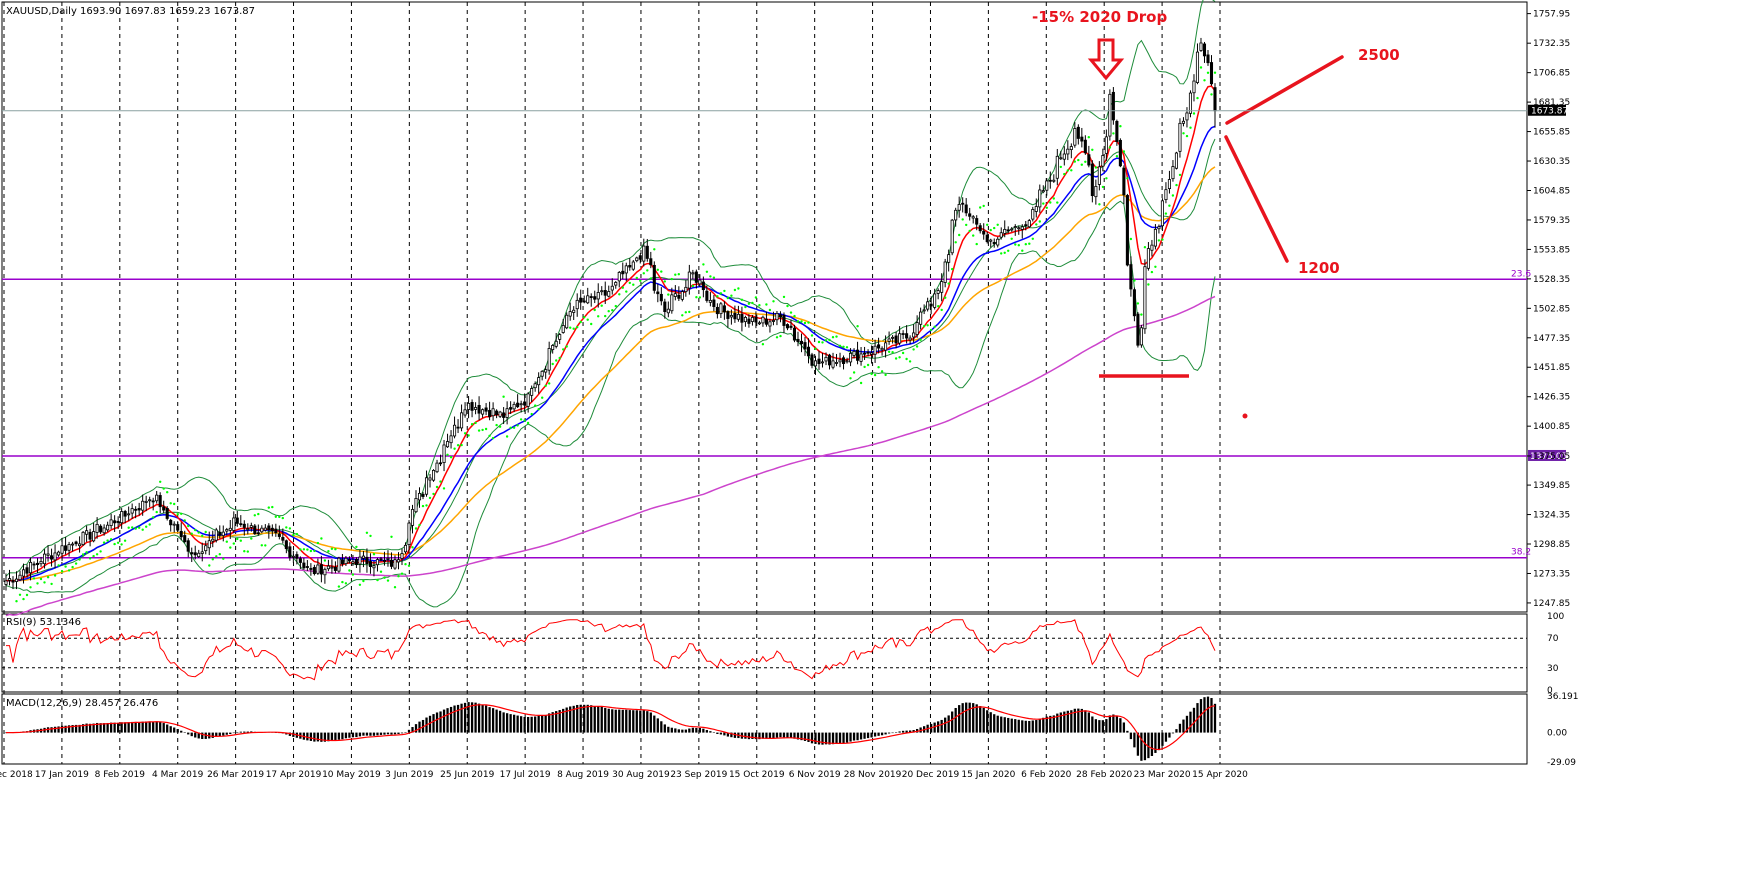  I want to click on rsi-tick-label: 0, so click(1550, 691).